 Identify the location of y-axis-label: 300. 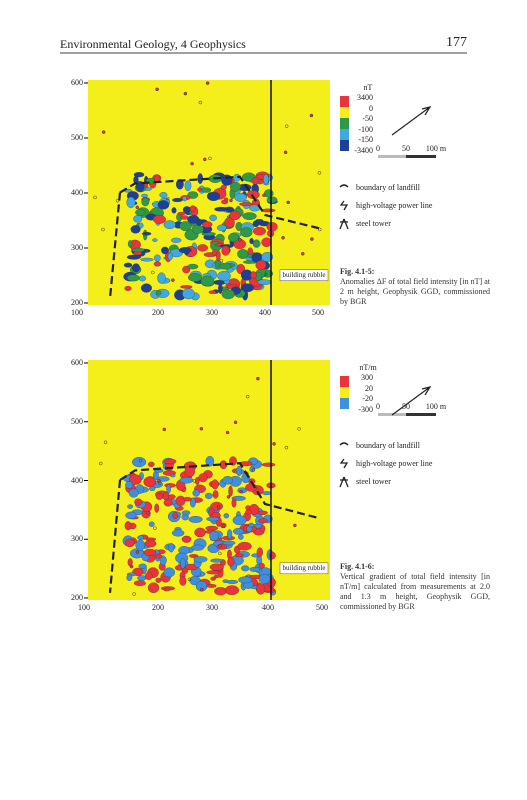
(77, 247).